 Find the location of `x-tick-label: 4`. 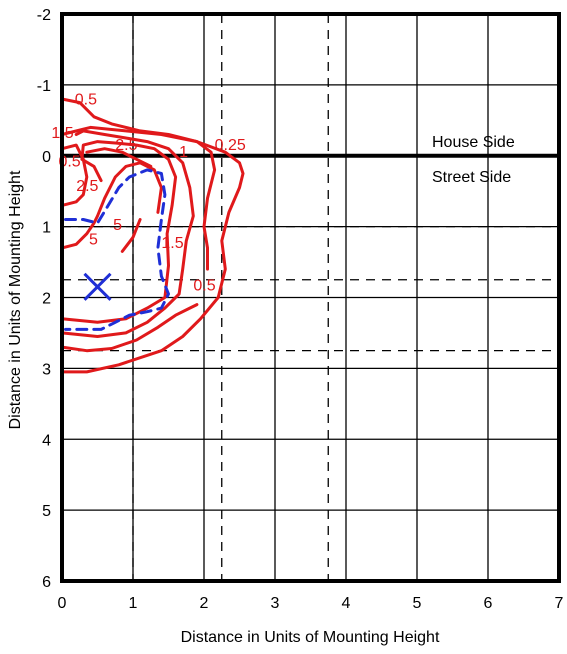

x-tick-label: 4 is located at coordinates (346, 603).